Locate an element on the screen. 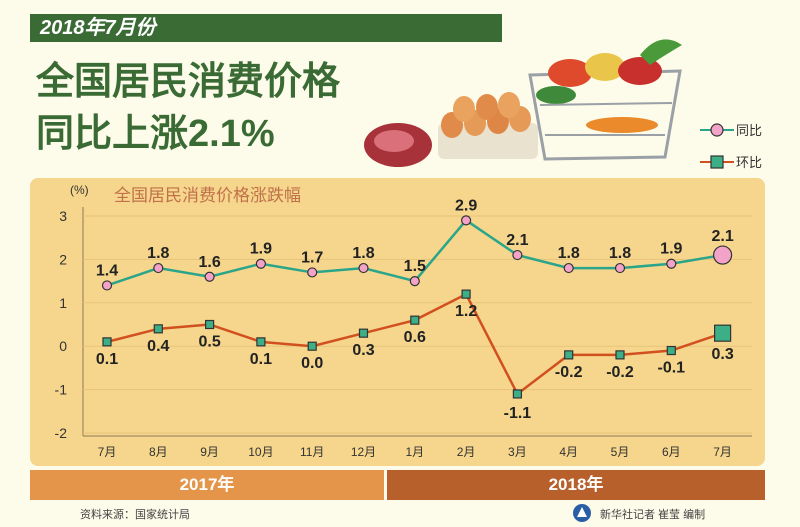 The width and height of the screenshot is (800, 527). x-tick-label: 12月 is located at coordinates (363, 452).